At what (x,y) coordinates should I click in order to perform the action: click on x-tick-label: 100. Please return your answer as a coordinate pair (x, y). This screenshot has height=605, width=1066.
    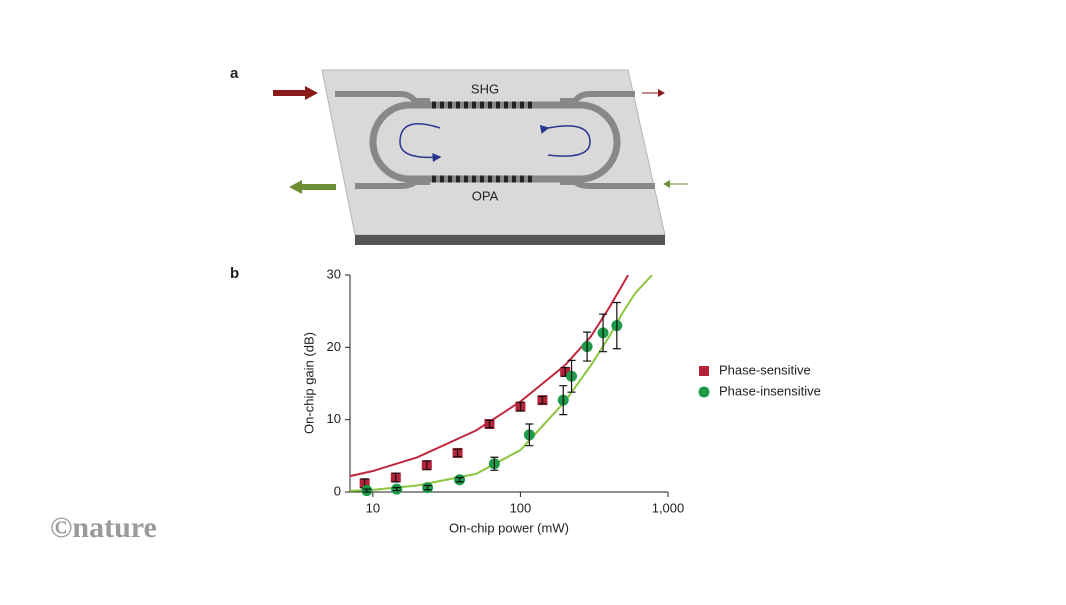
    Looking at the image, I should click on (521, 507).